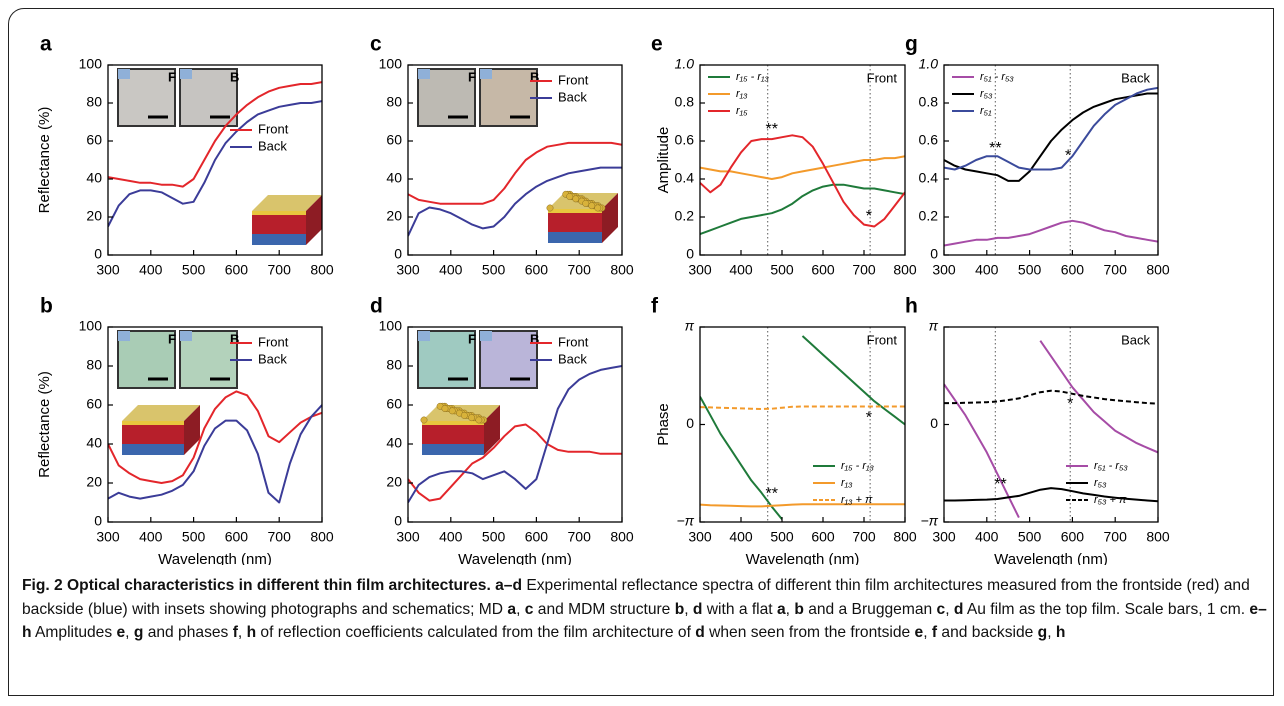  I want to click on y-tick-label: 60, so click(394, 404).